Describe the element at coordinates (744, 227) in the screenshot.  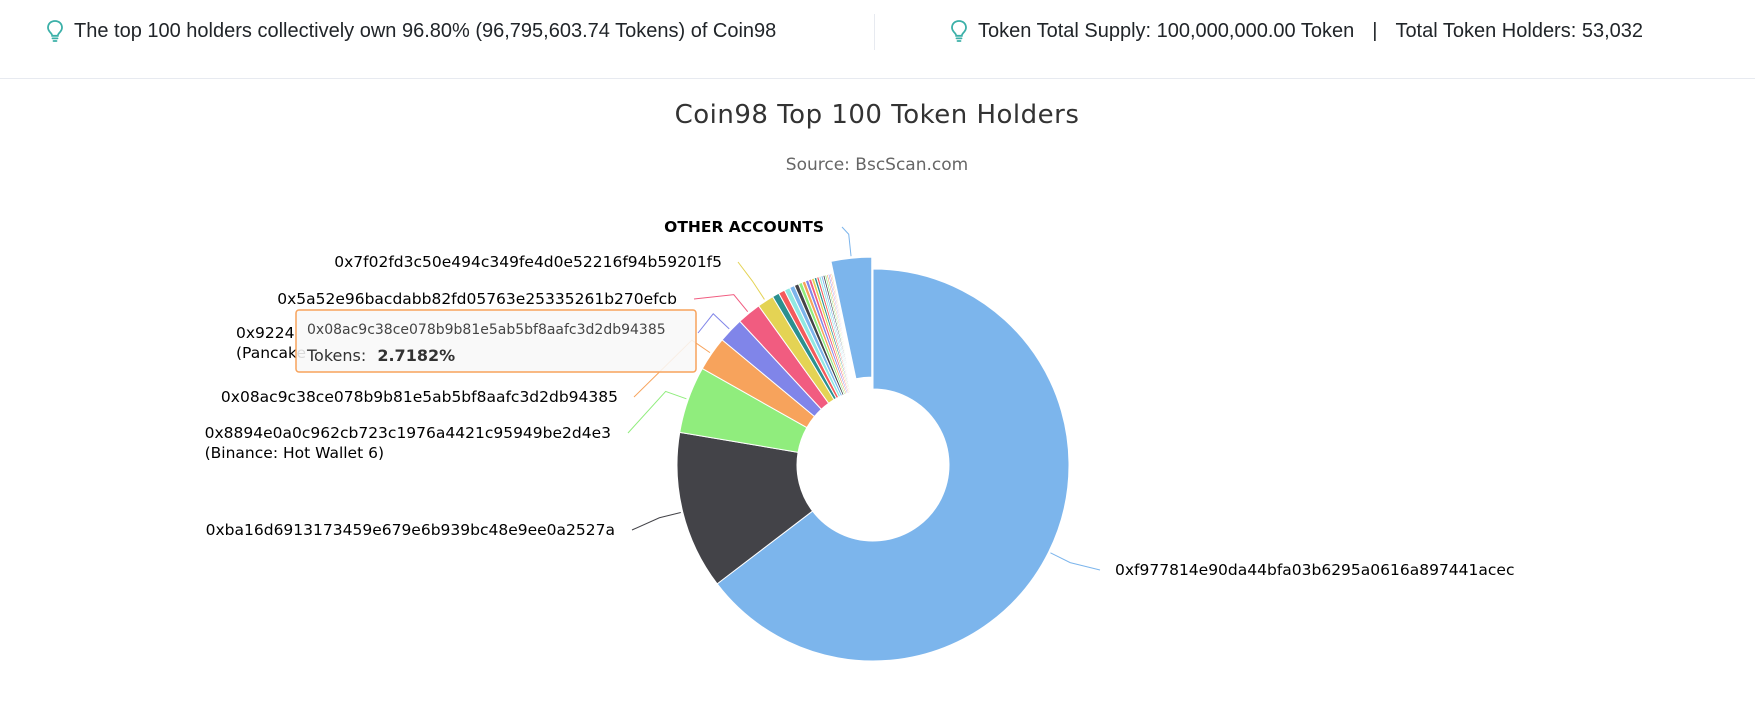
I see `slice-label: OTHER ACCOUNTS` at that location.